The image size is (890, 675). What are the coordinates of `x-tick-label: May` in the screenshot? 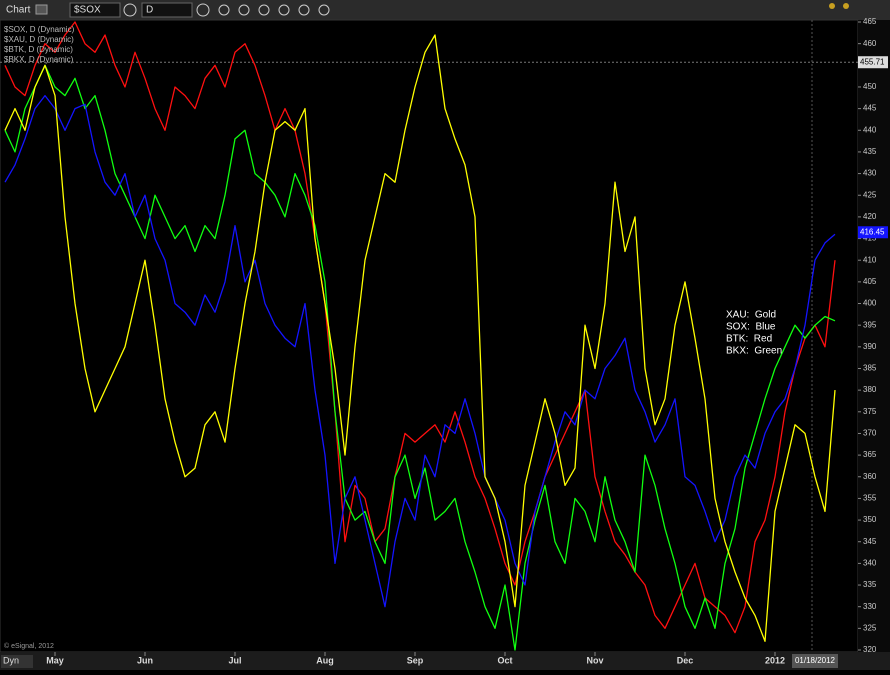 It's located at (55, 660).